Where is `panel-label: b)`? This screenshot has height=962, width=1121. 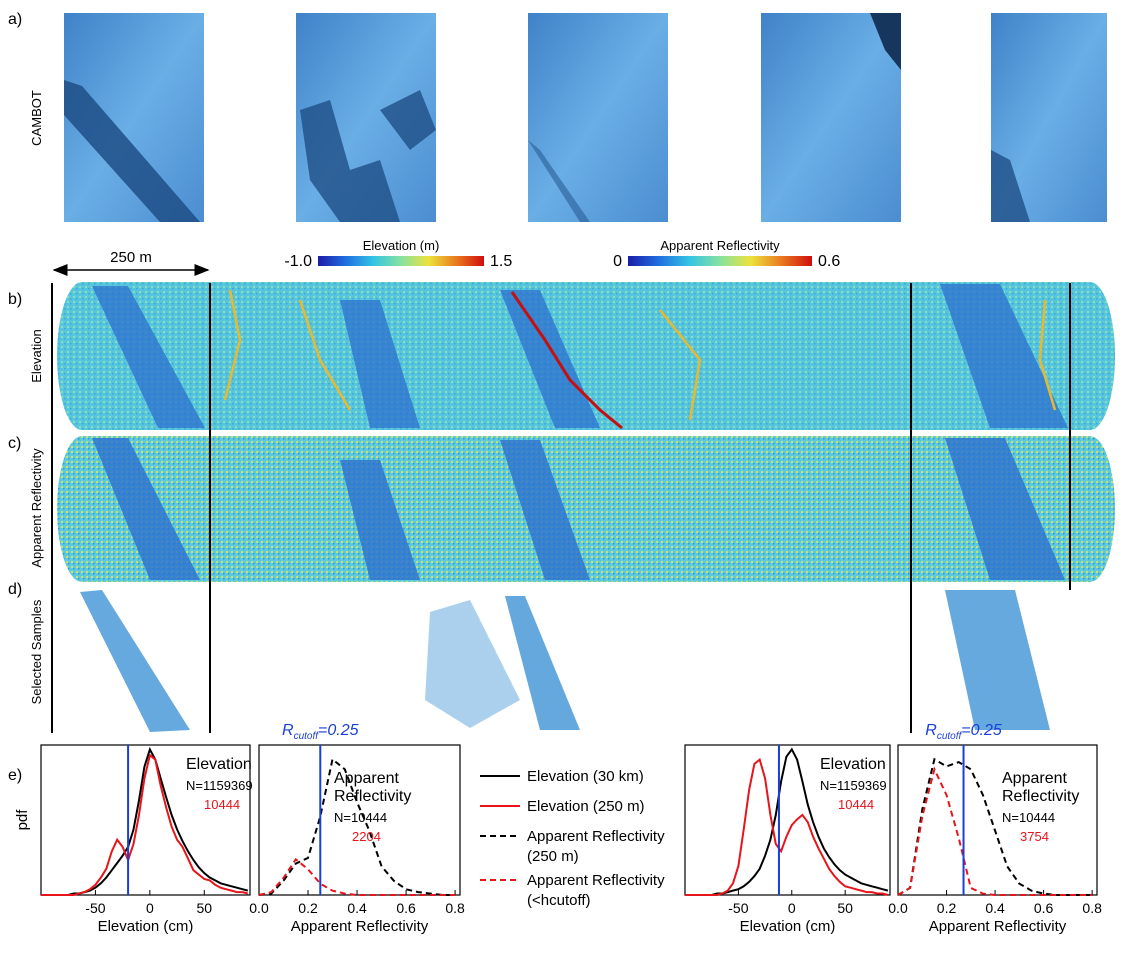 panel-label: b) is located at coordinates (15, 299).